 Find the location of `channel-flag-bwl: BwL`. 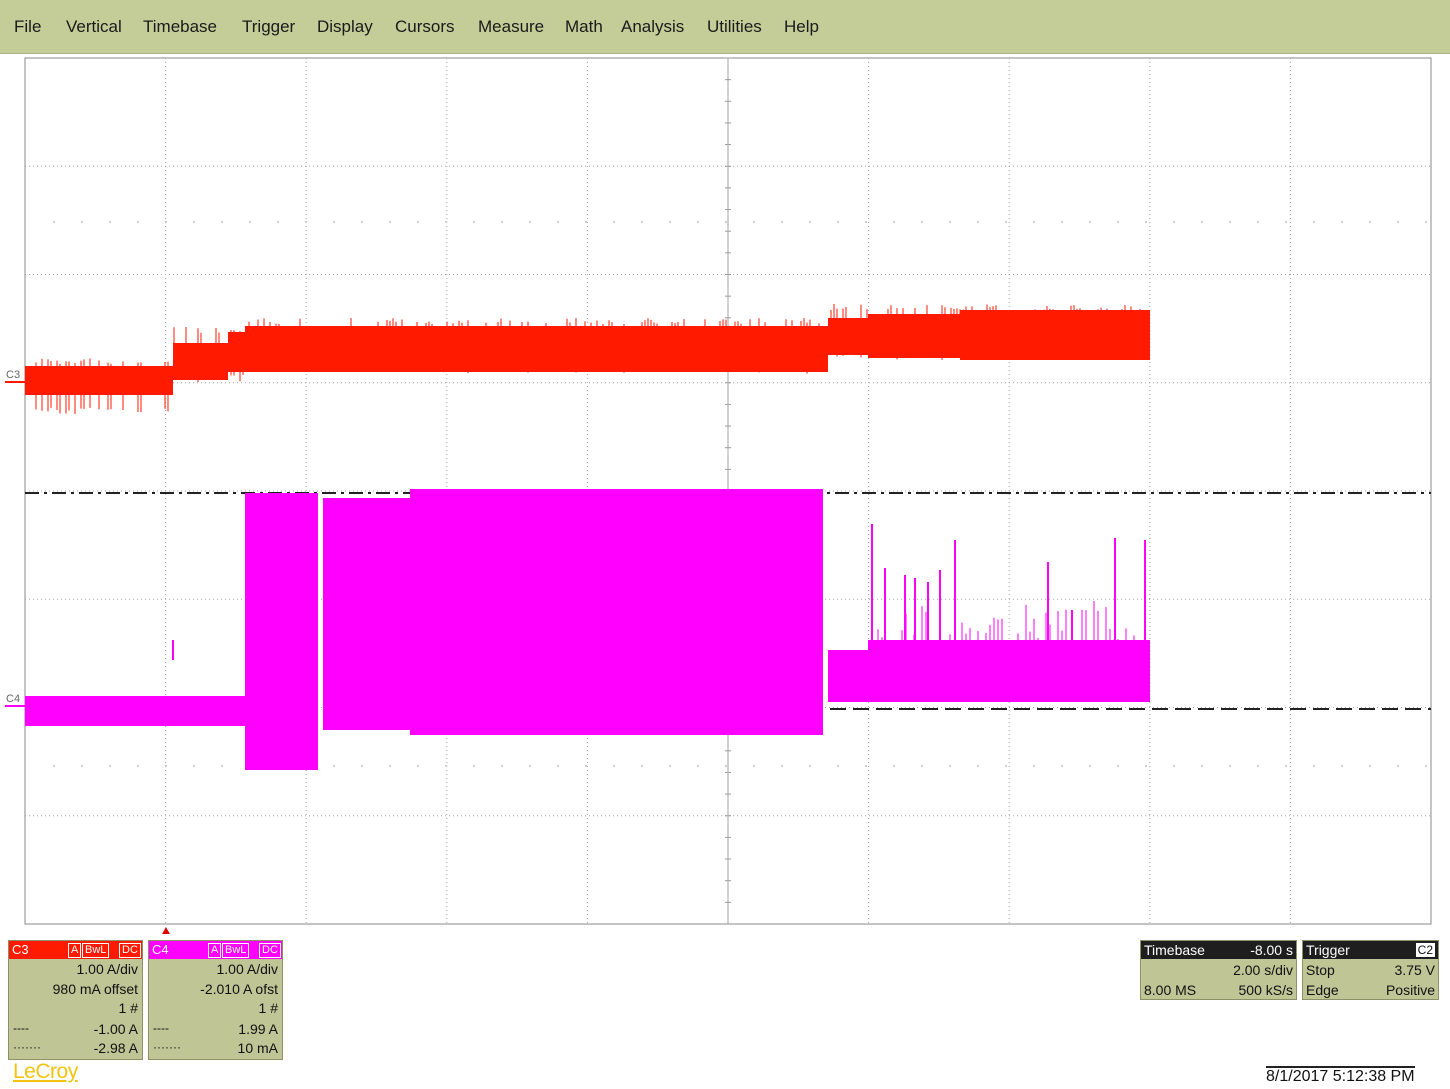

channel-flag-bwl: BwL is located at coordinates (96, 950).